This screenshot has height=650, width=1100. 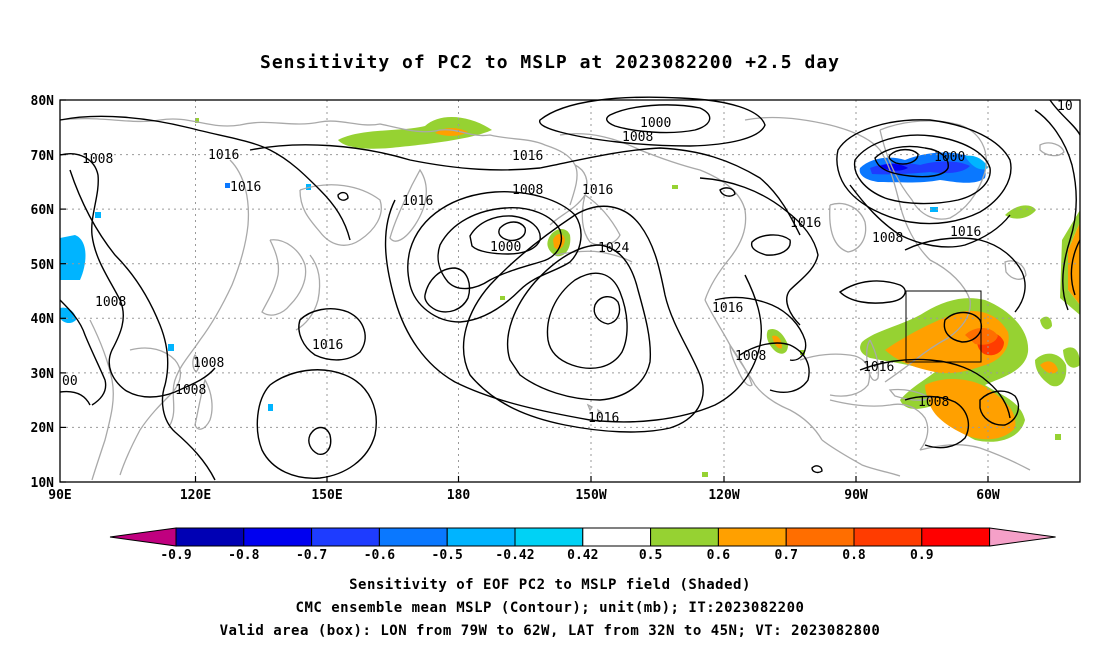 I want to click on shade-positive-gulf-core, so click(x=777, y=342).